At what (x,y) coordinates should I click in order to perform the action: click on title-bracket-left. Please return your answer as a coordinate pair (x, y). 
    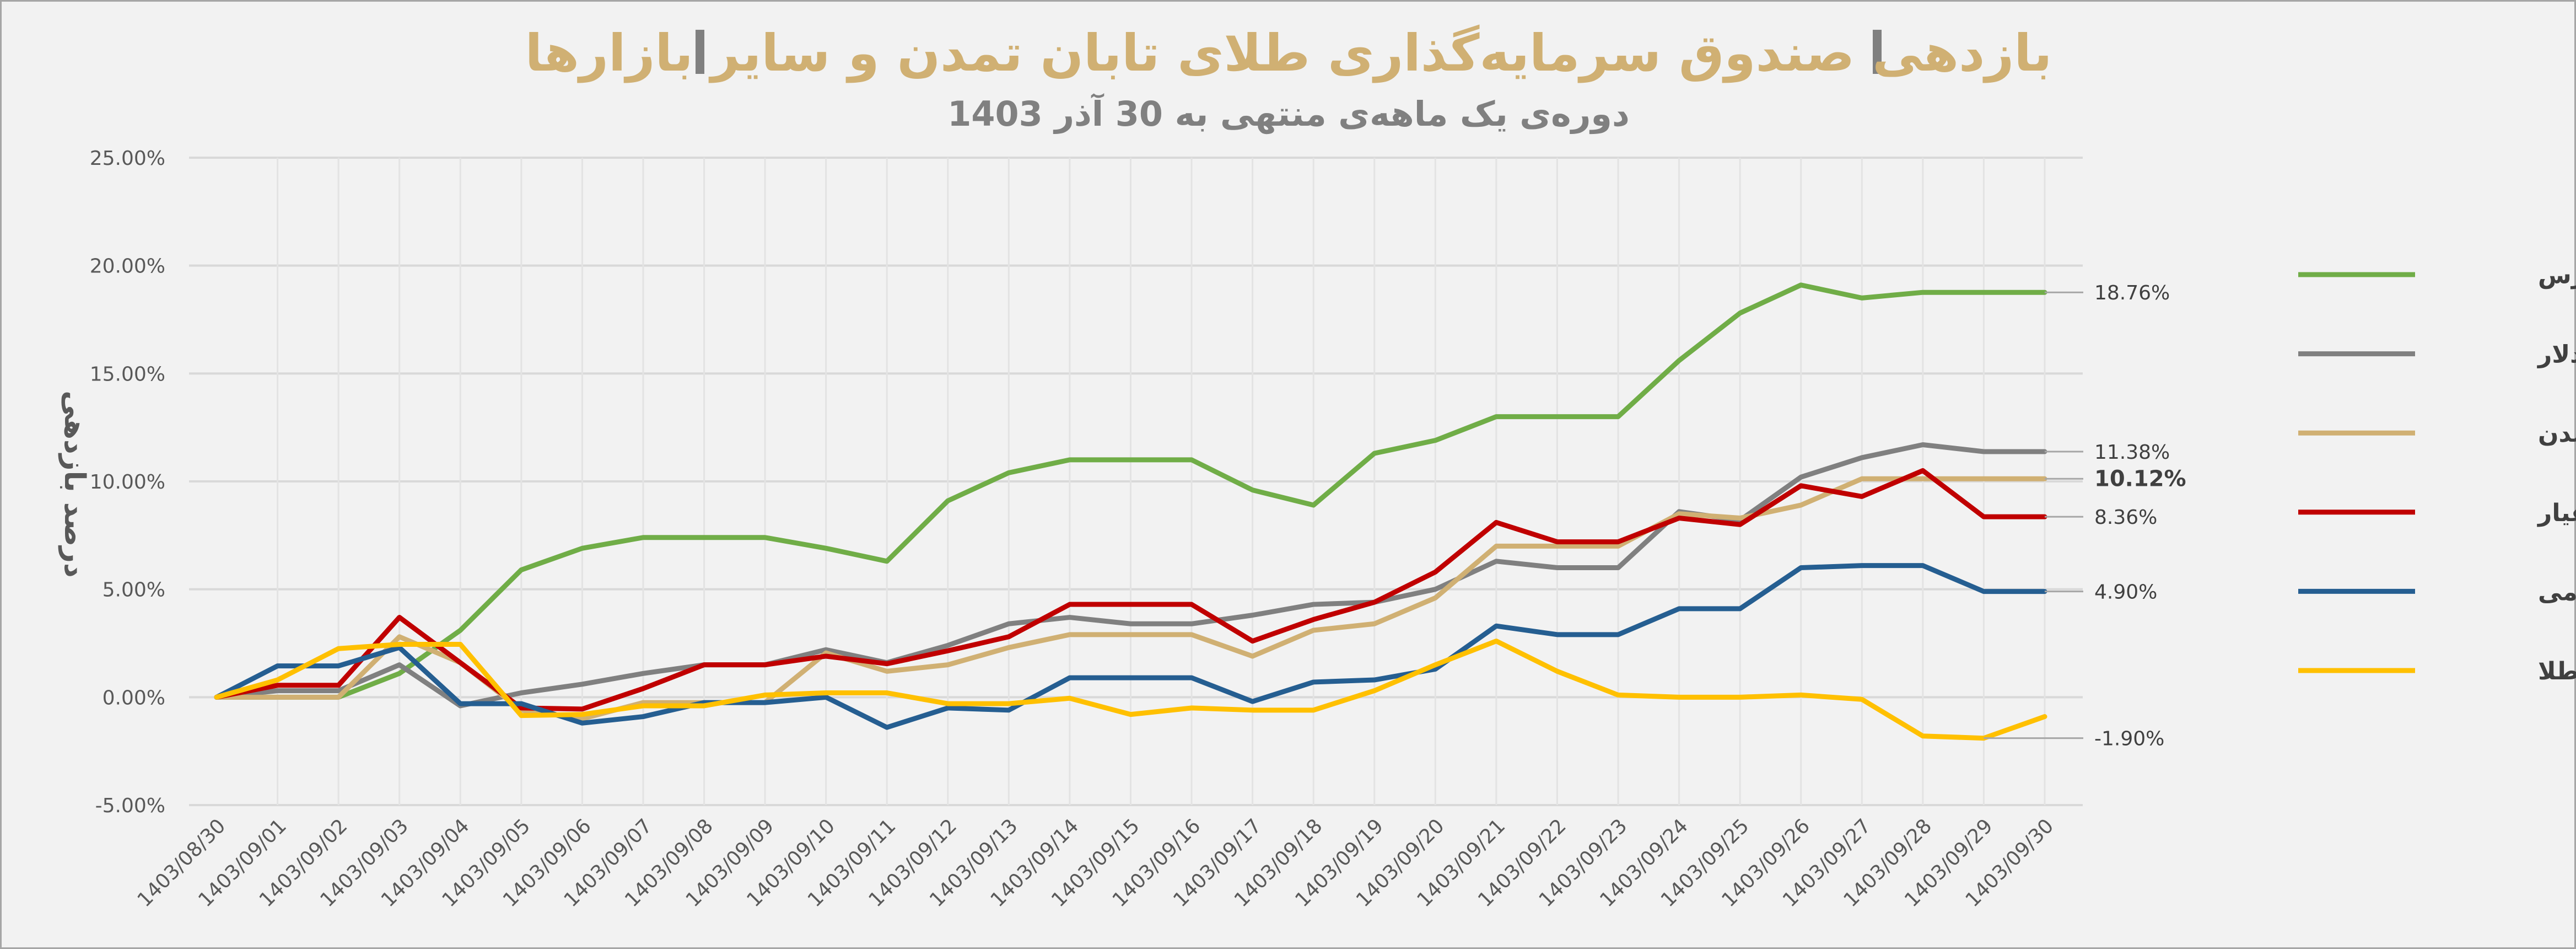
    Looking at the image, I should click on (700, 52).